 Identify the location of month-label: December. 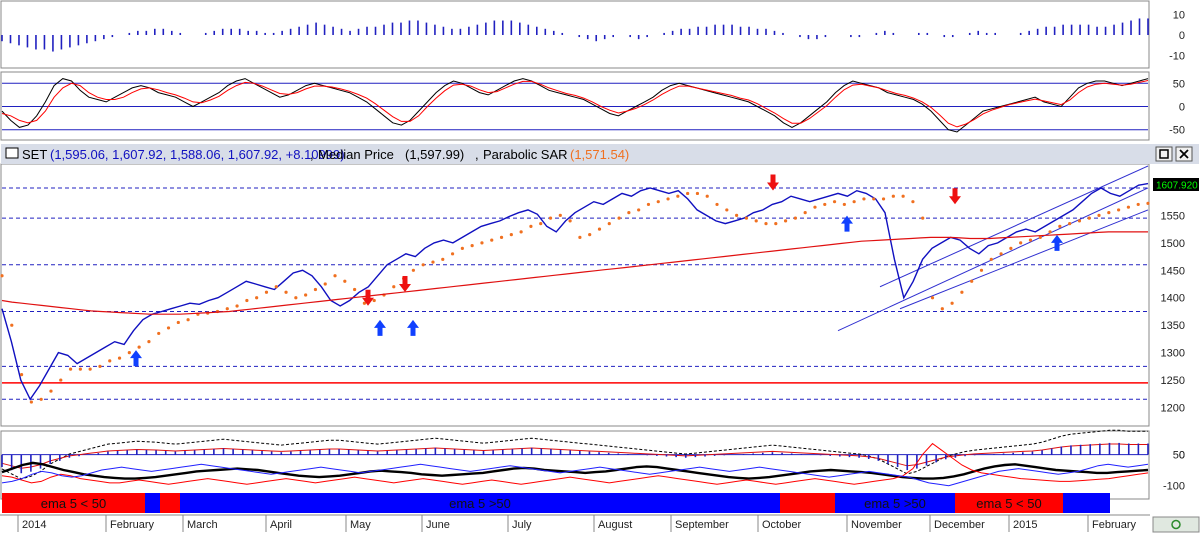
(959, 525).